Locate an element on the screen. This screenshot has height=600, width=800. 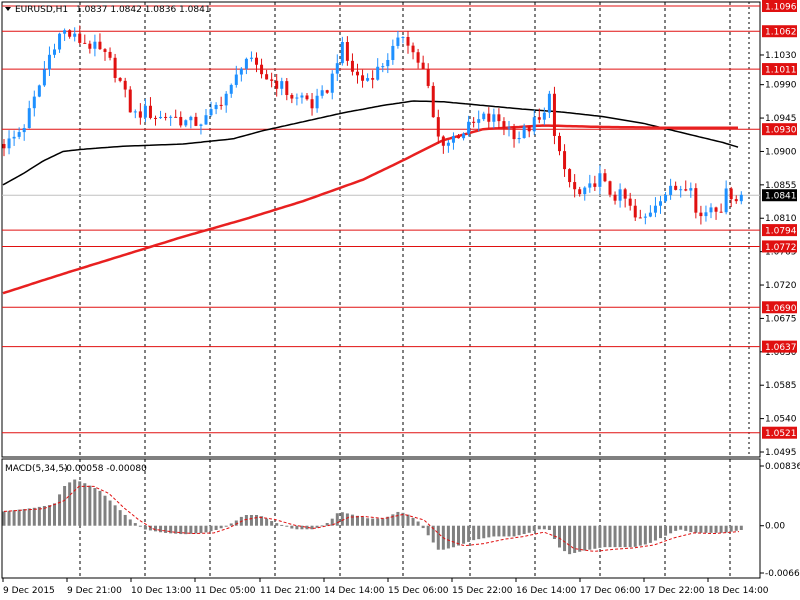
level-badge-label: 1.0930 is located at coordinates (781, 131).